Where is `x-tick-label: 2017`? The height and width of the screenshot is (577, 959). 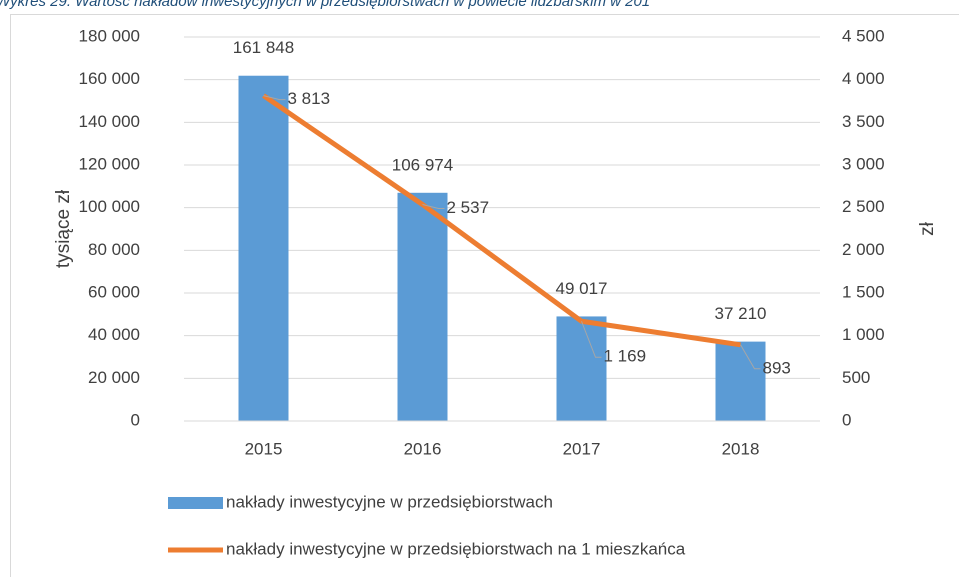
x-tick-label: 2017 is located at coordinates (582, 448).